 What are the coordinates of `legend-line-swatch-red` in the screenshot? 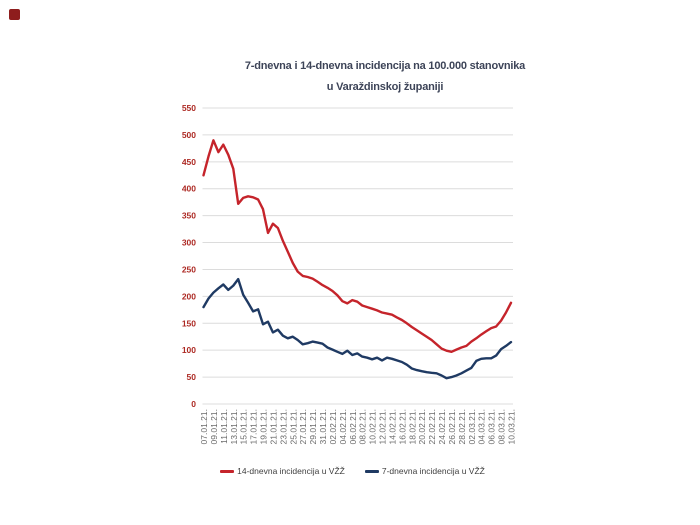 It's located at (227, 471).